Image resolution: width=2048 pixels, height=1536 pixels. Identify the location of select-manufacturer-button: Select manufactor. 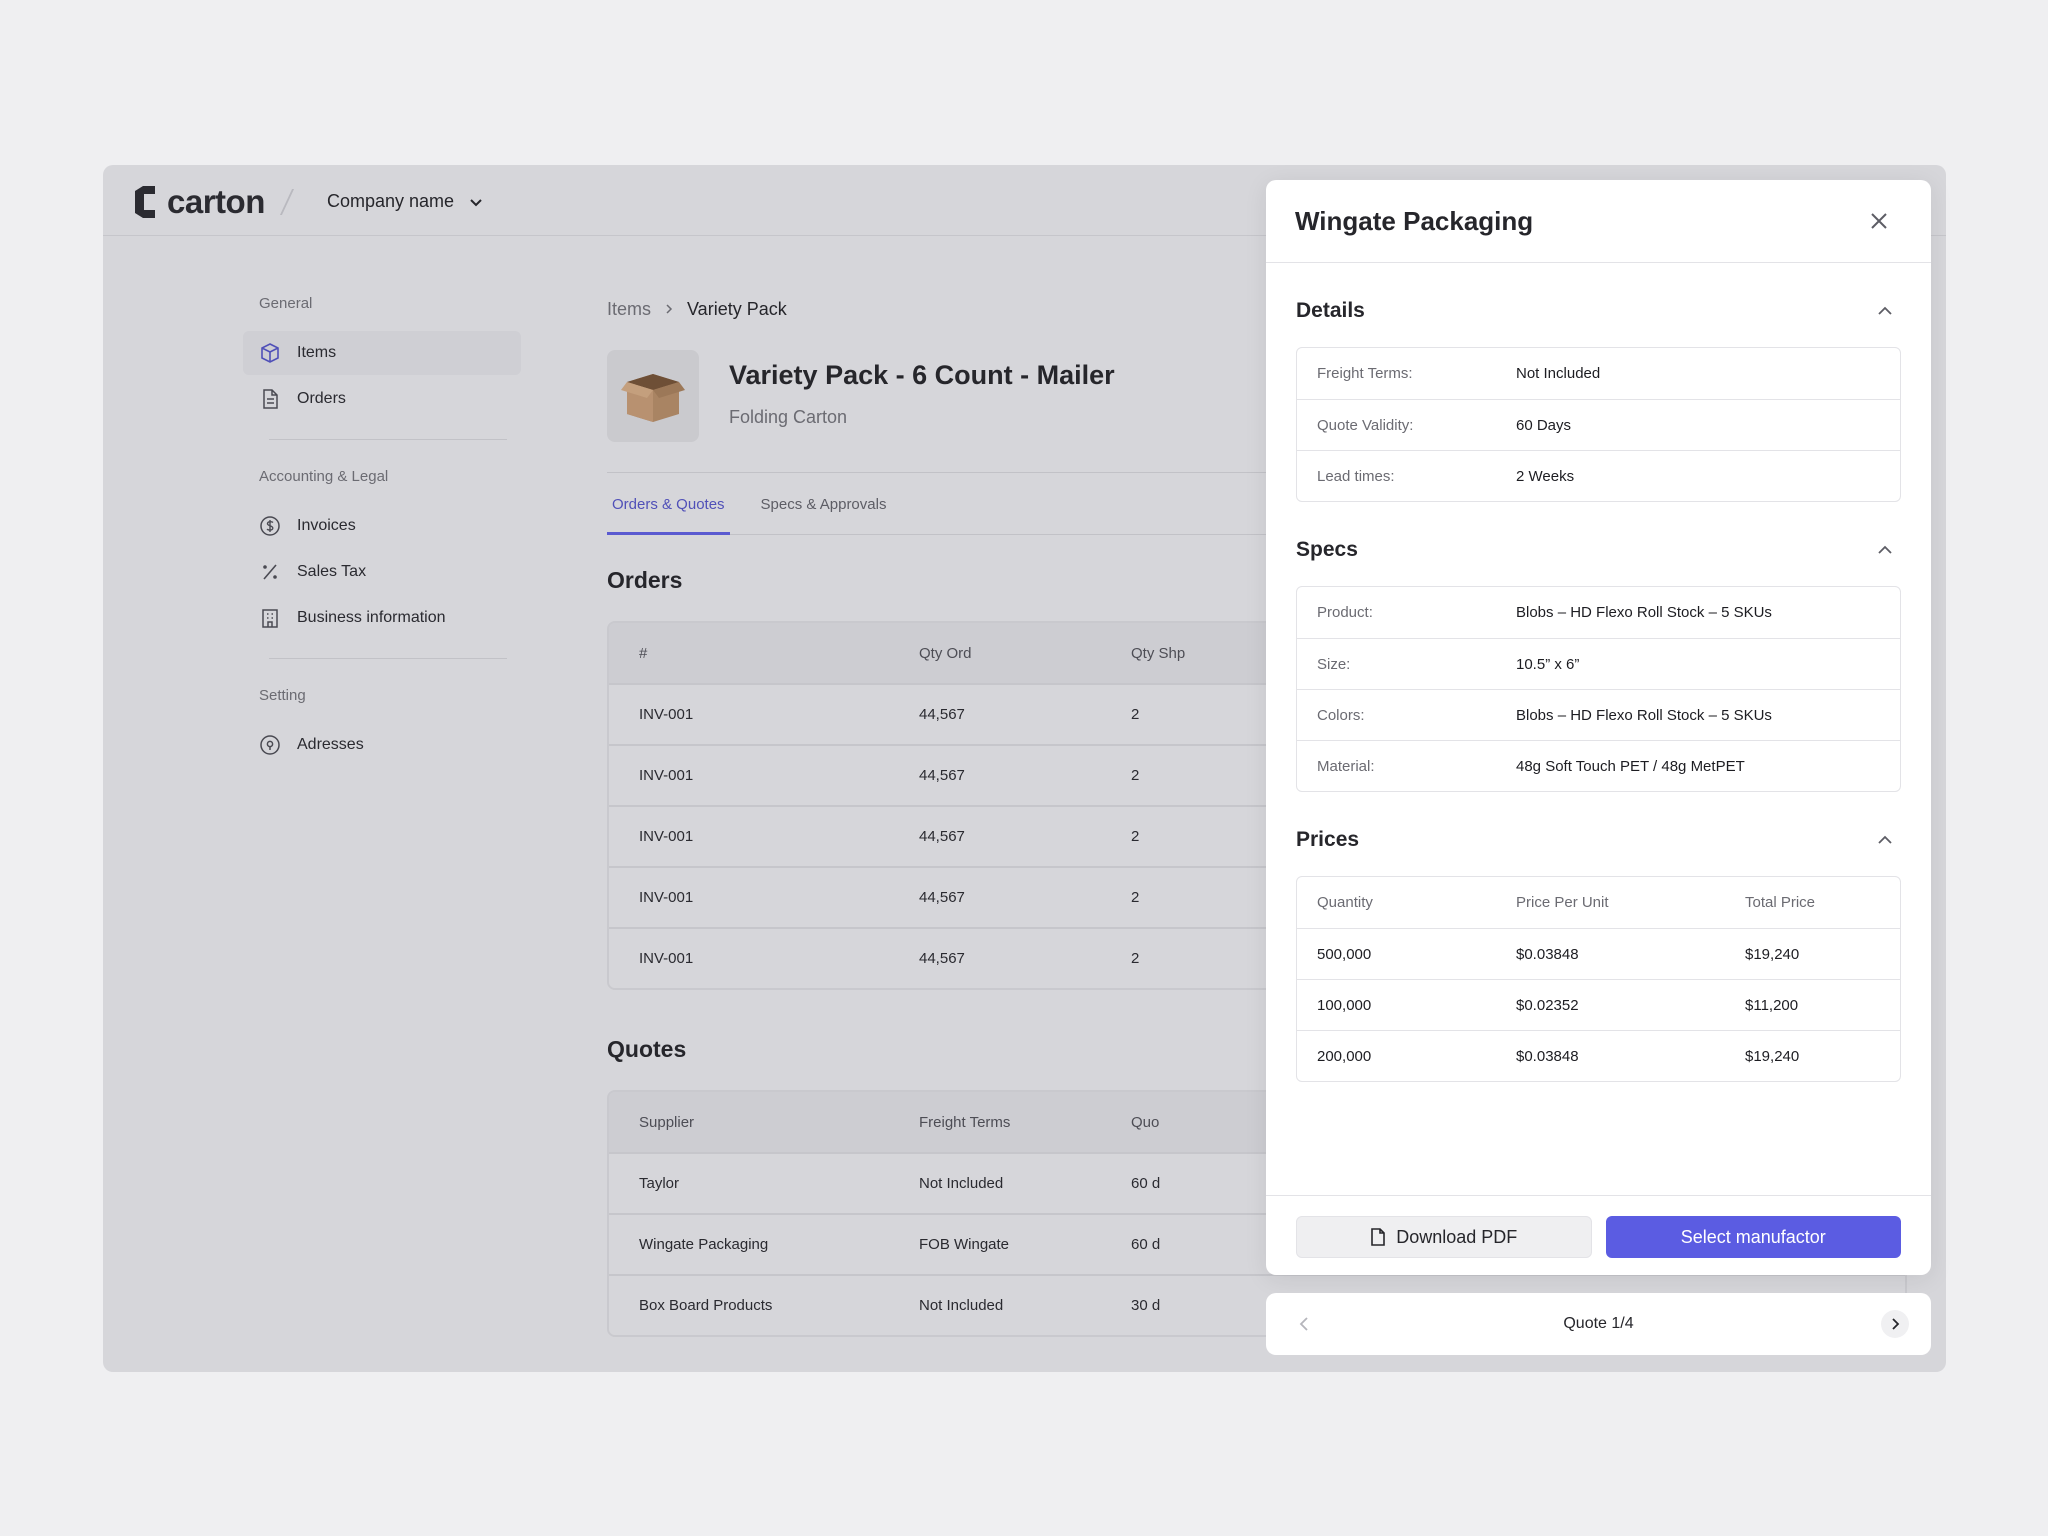
(1753, 1237).